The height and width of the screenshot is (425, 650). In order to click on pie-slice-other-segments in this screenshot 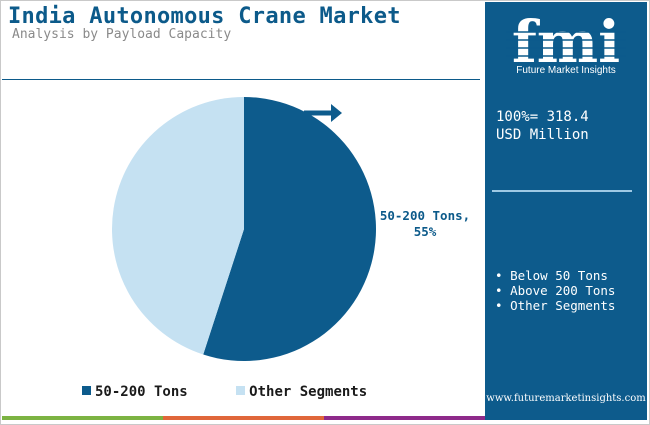, I will do `click(178, 226)`.